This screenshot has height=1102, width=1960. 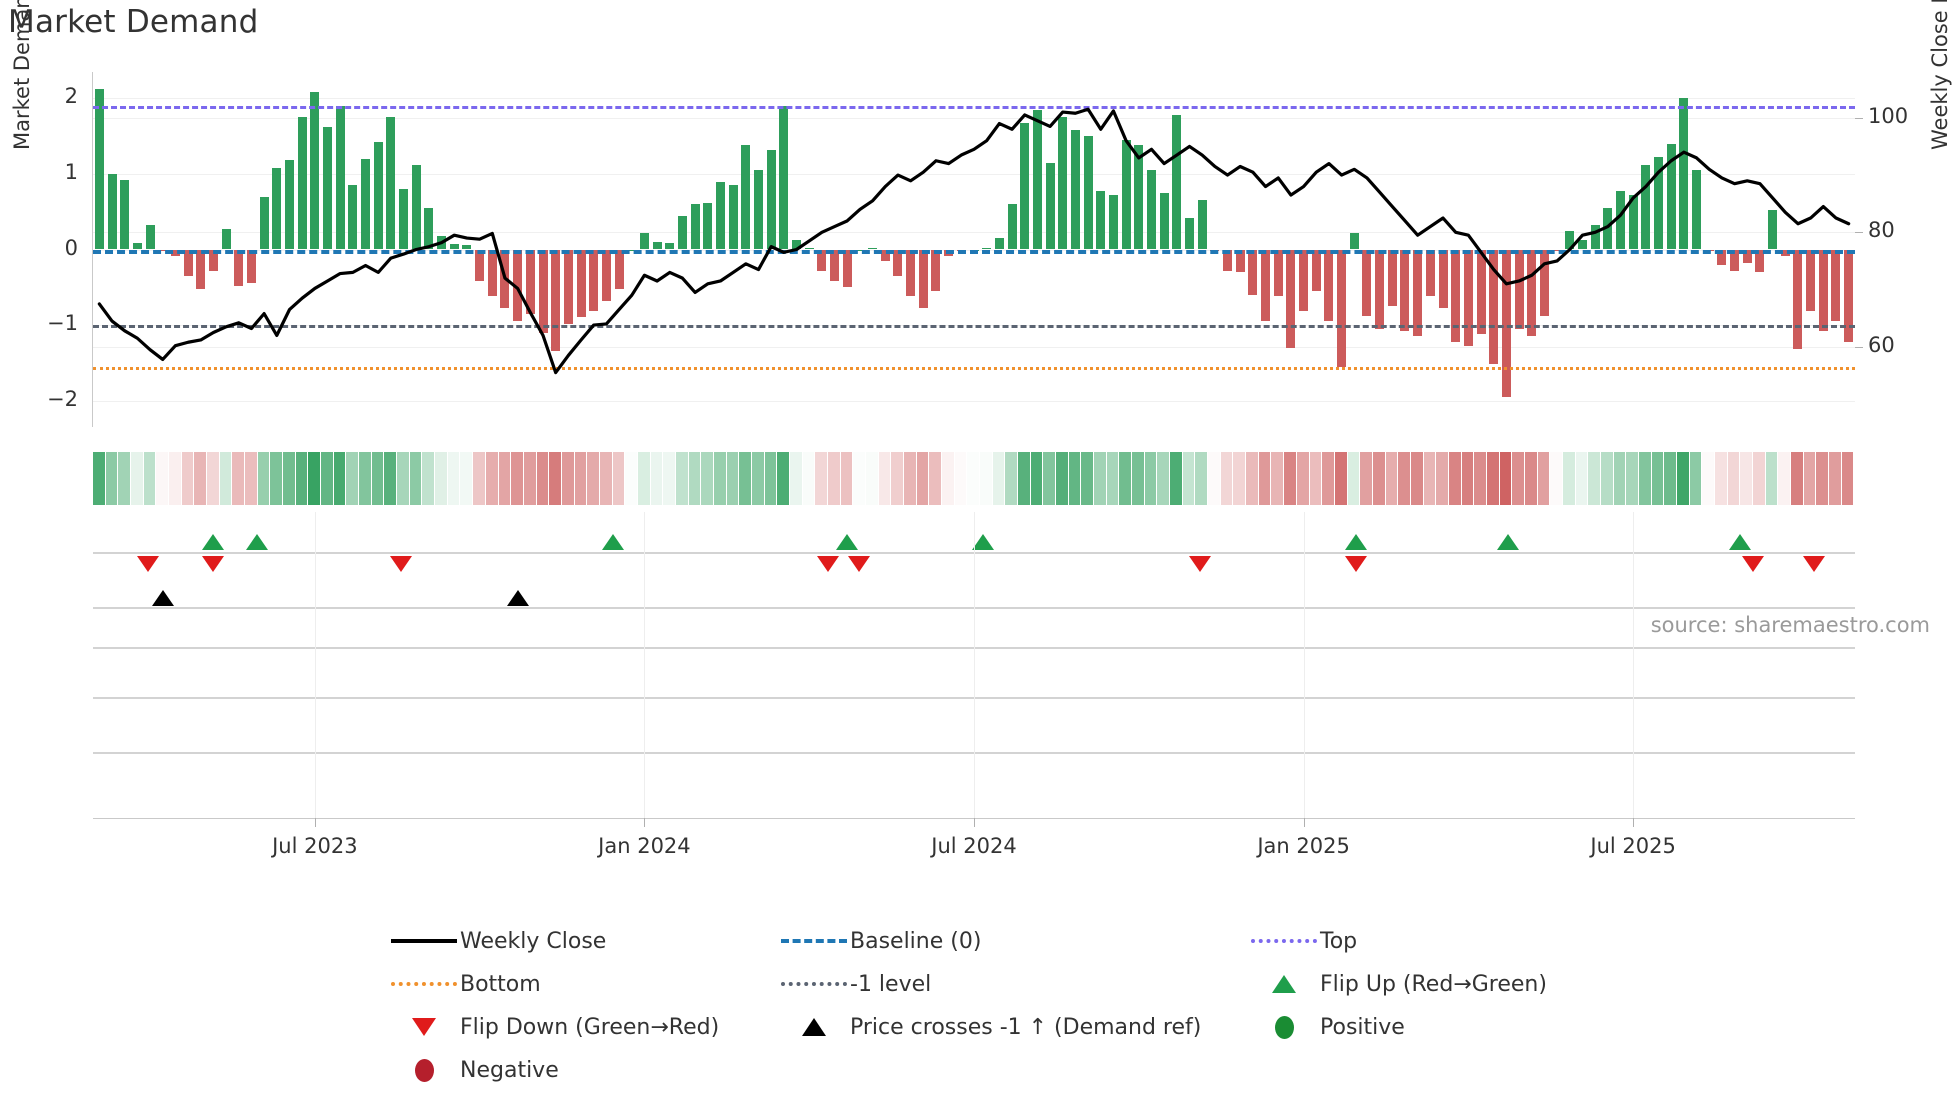 I want to click on page-title: Market Demand, so click(x=133, y=22).